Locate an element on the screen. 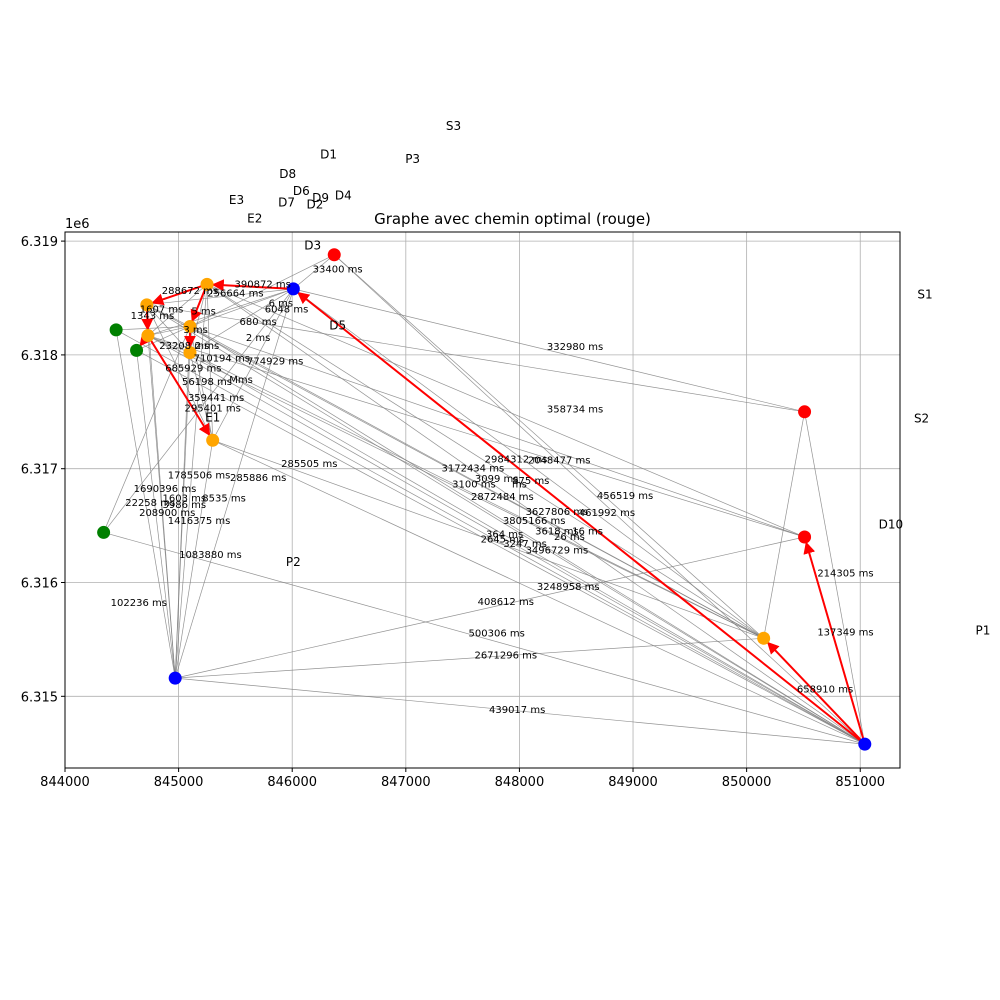 The image size is (1000, 1000). edge-weight-label: 208900 ms is located at coordinates (167, 513).